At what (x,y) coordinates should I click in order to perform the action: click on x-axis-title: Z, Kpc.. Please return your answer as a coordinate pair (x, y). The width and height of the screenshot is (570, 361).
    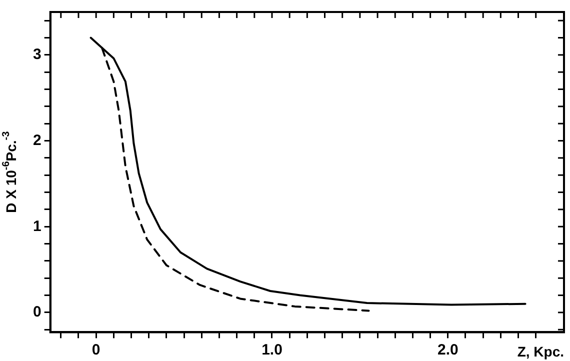
    Looking at the image, I should click on (540, 351).